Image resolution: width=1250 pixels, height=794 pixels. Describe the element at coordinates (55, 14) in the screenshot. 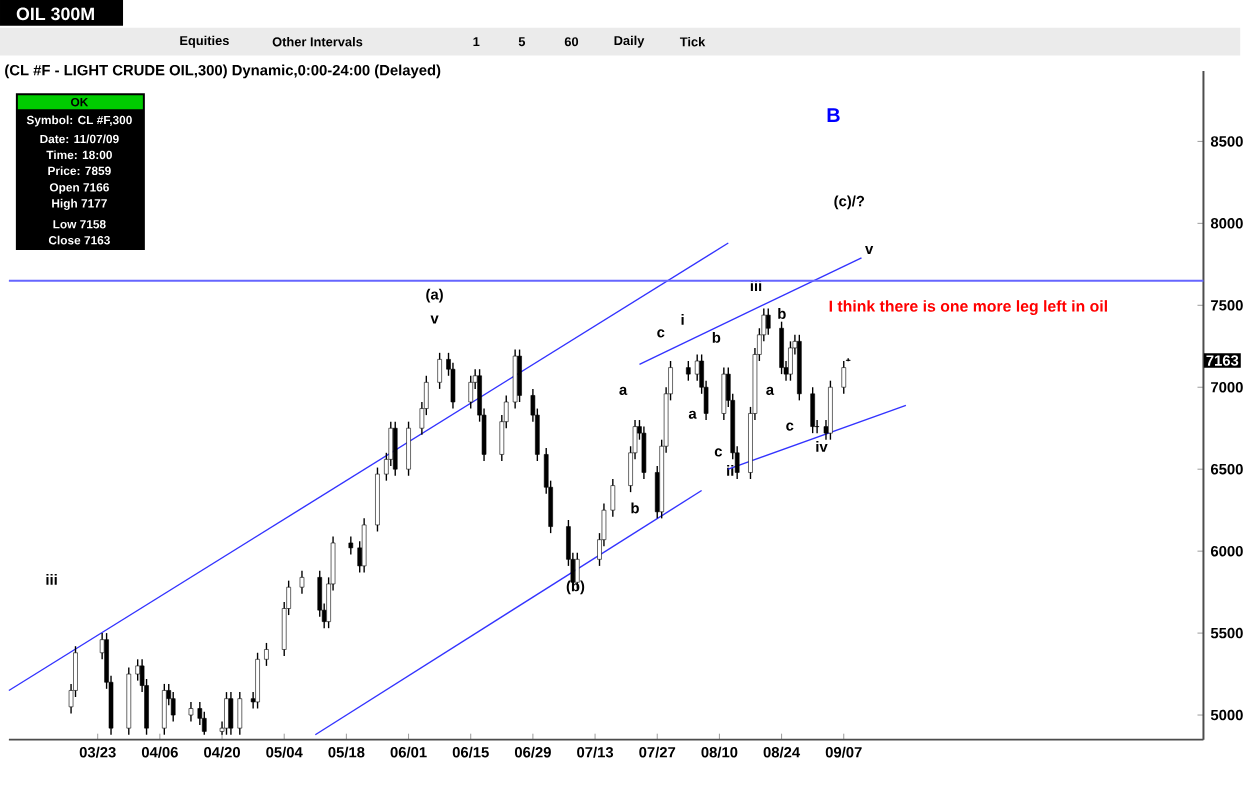

I see `text: OIL 300M` at that location.